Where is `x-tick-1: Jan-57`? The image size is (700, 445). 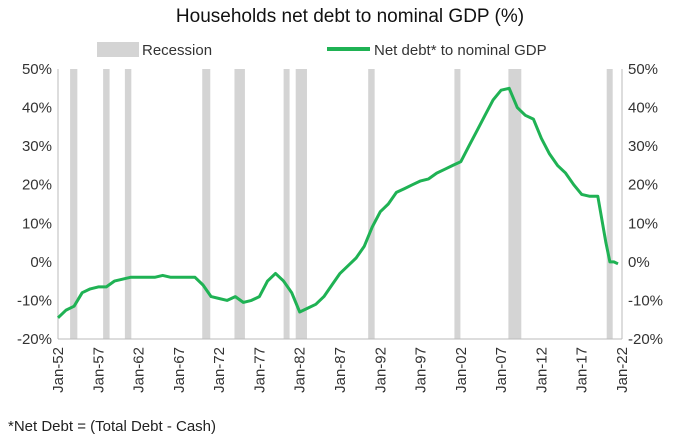
x-tick-1: Jan-57 is located at coordinates (98, 370).